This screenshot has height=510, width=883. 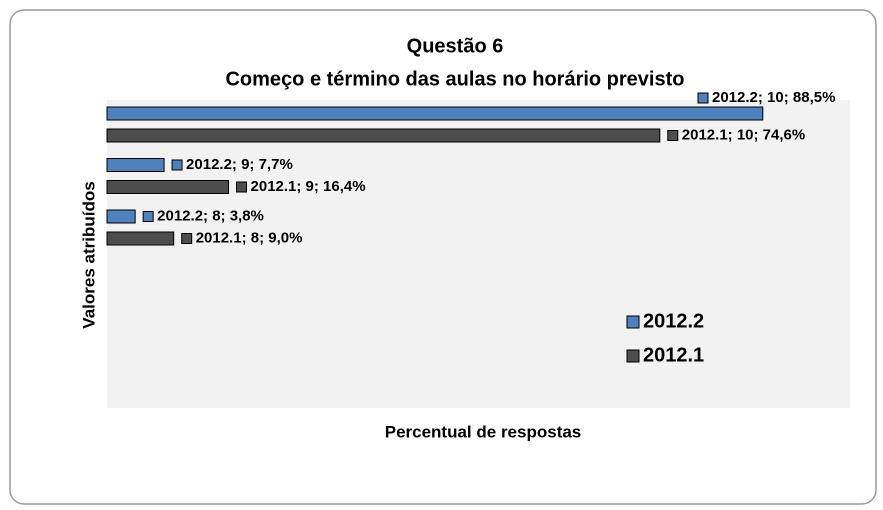 I want to click on legend-label: 2012.2, so click(x=673, y=321).